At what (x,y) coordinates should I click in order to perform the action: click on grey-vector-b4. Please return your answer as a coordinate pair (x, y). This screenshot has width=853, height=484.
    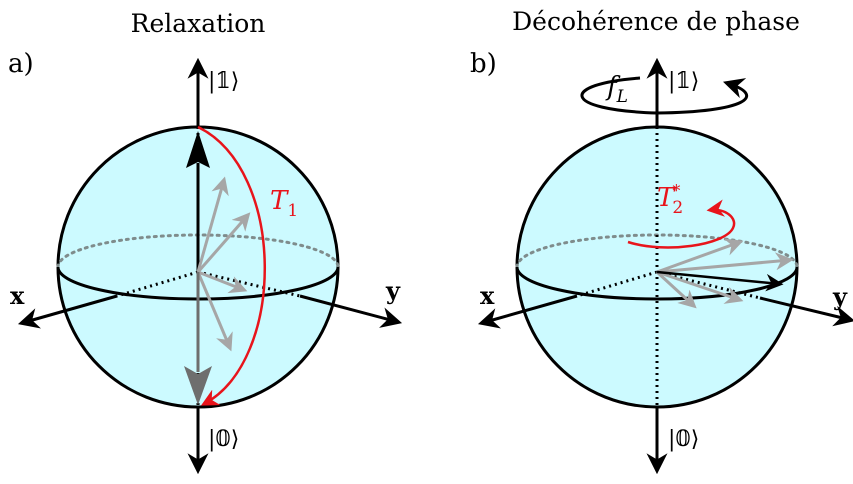
    Looking at the image, I should click on (700, 287).